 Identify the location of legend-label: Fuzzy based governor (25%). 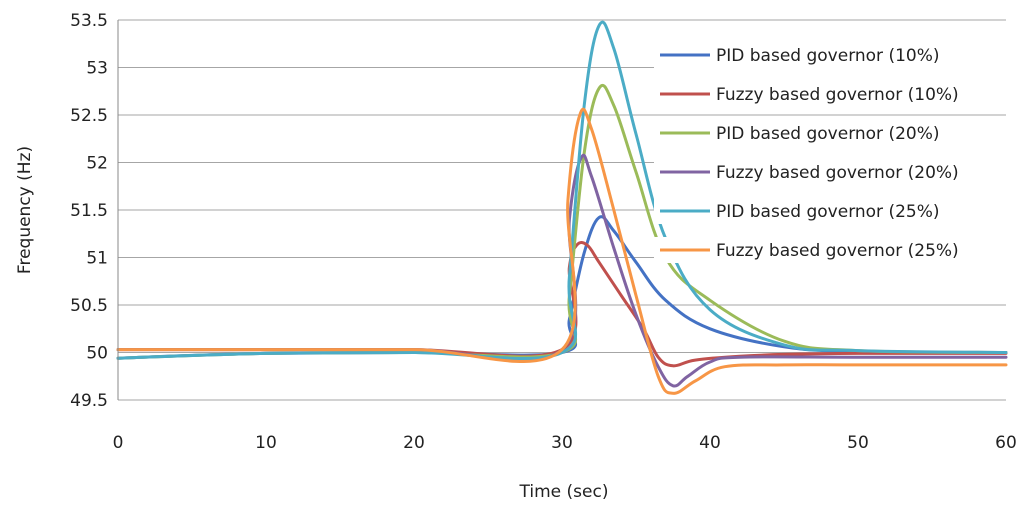
(837, 251).